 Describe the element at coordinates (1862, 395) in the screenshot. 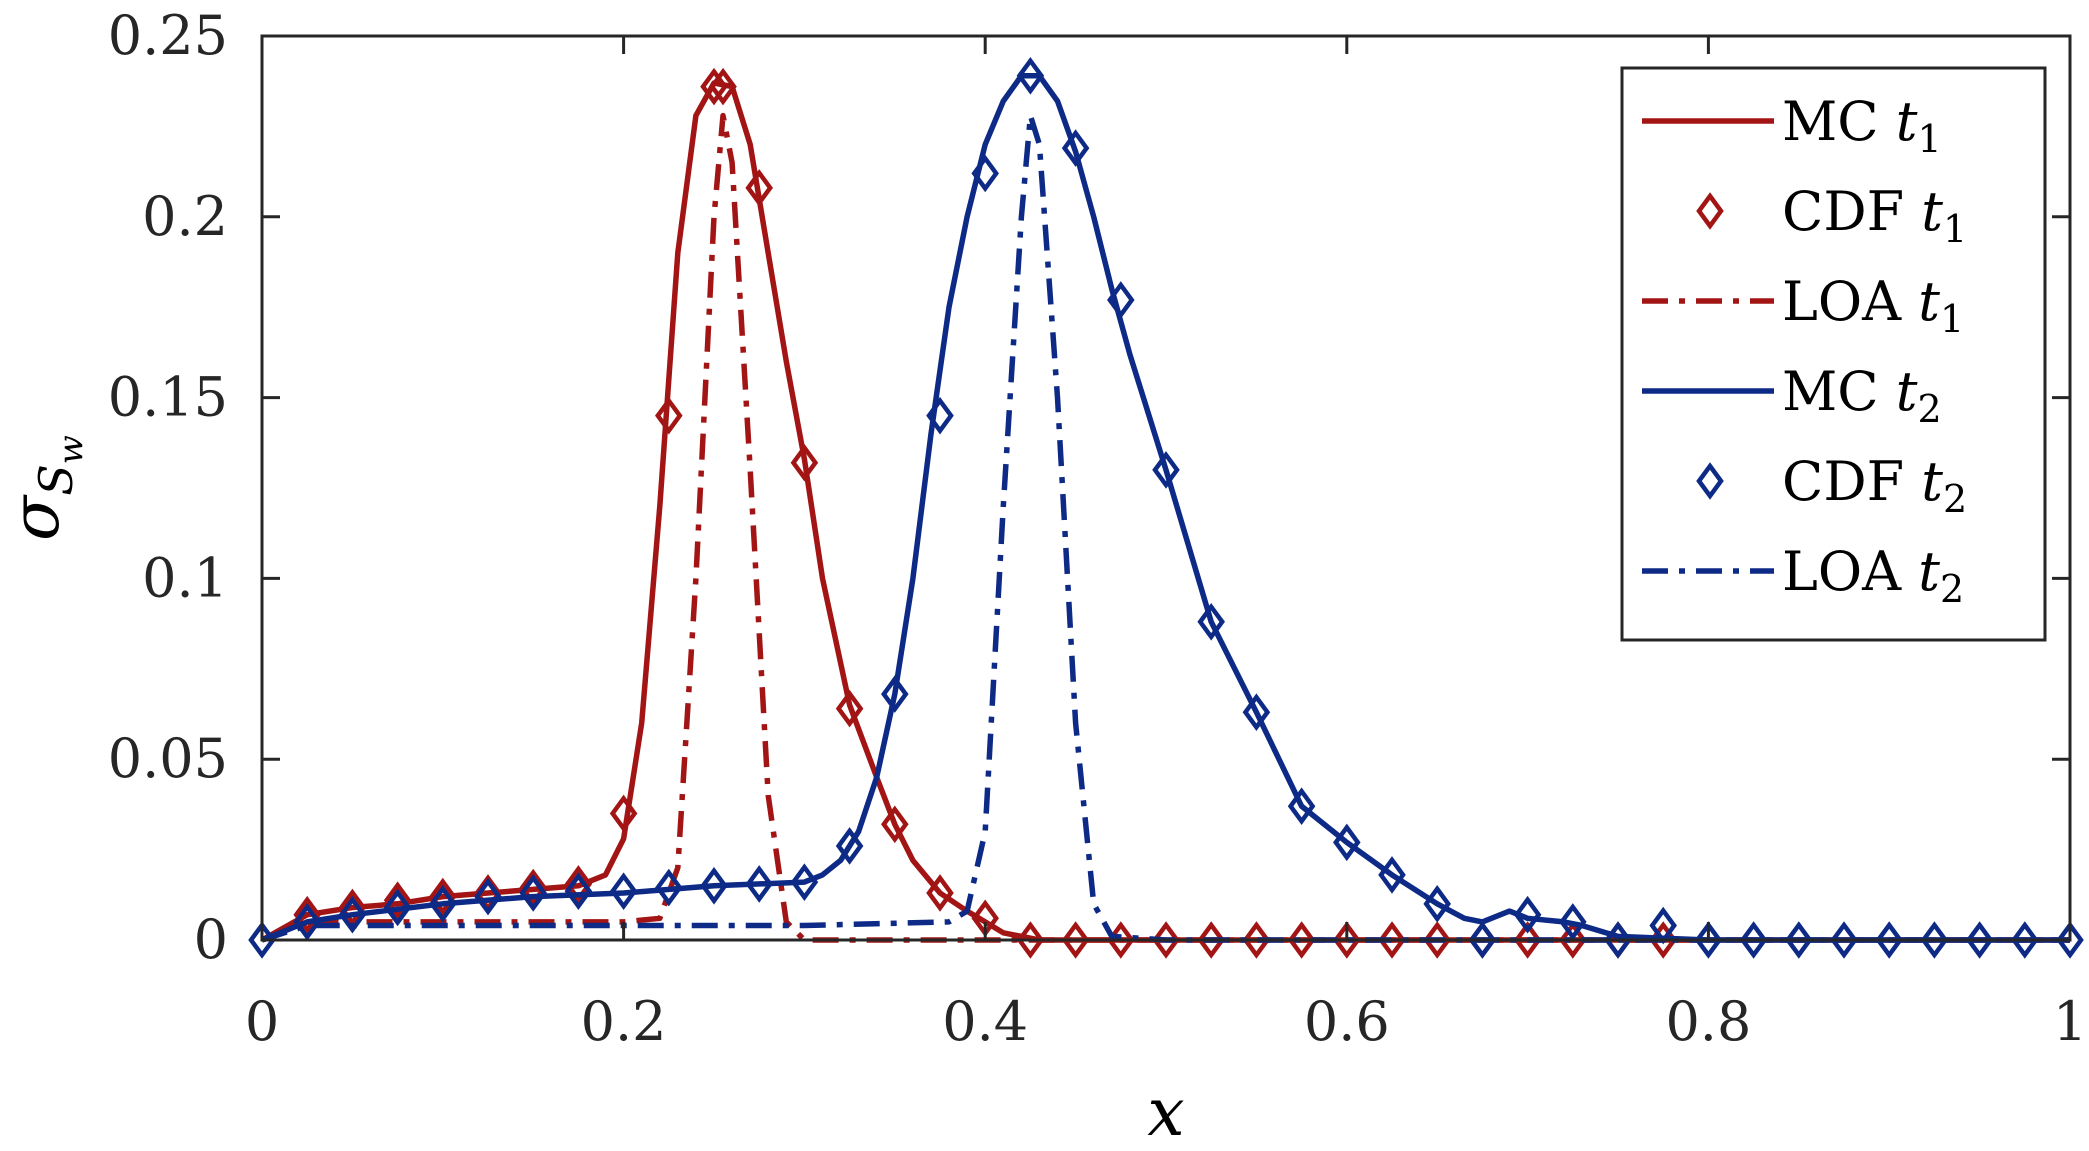

I see `legend-label: MC t2` at that location.